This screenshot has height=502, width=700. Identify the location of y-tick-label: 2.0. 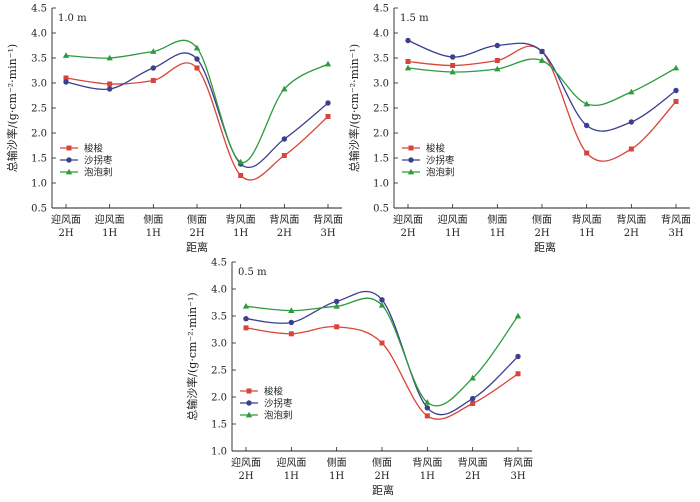
(381, 134).